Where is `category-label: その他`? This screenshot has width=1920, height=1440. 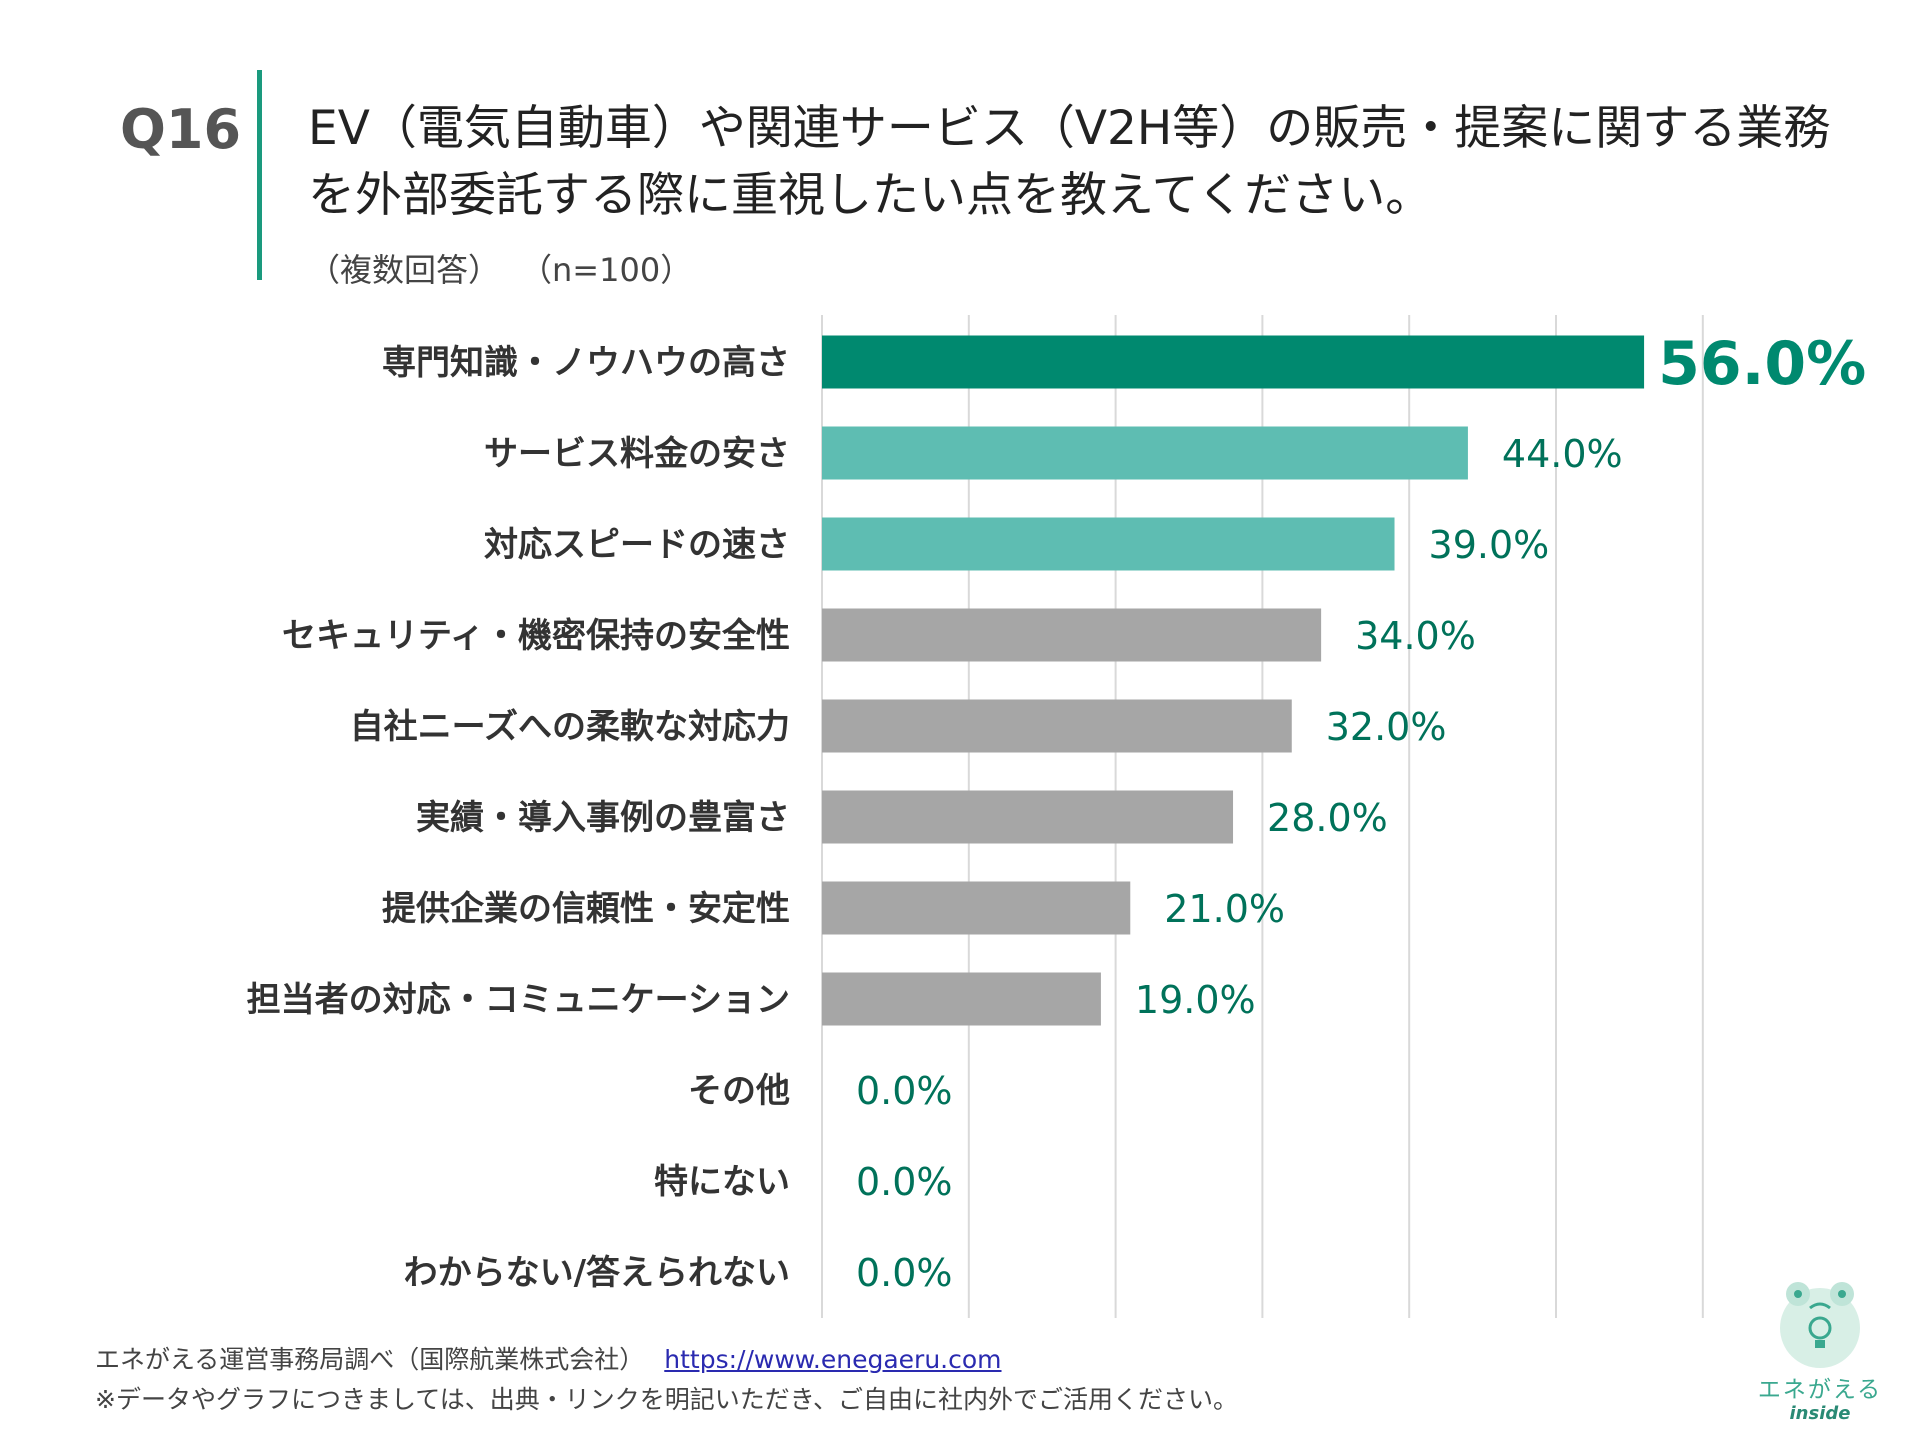
category-label: その他 is located at coordinates (739, 1091).